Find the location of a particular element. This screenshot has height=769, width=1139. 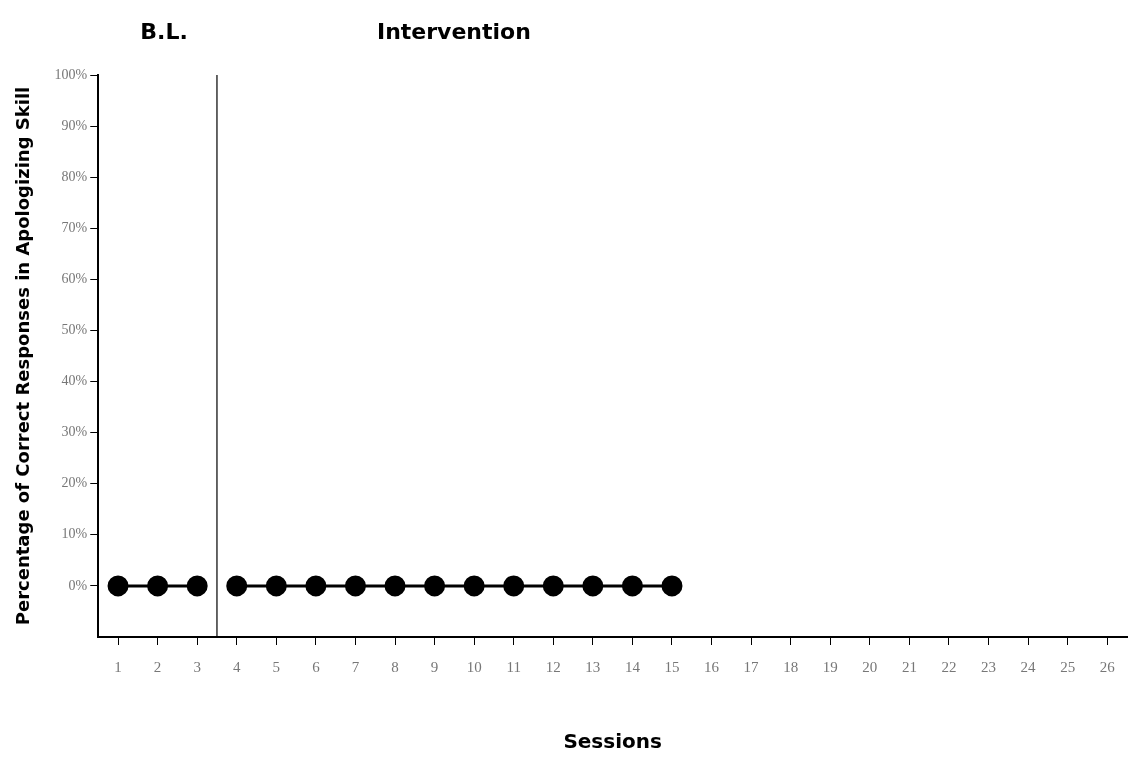

y-tick-label: 50% is located at coordinates (74, 330).